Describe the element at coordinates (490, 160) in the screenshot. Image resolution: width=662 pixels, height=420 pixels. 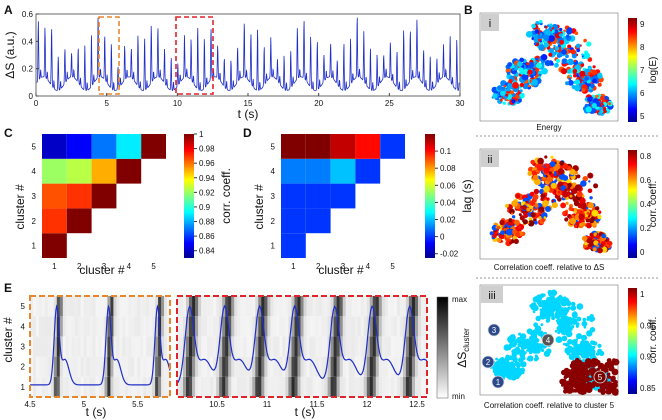
I see `panel-b-ii-roman: ii` at that location.